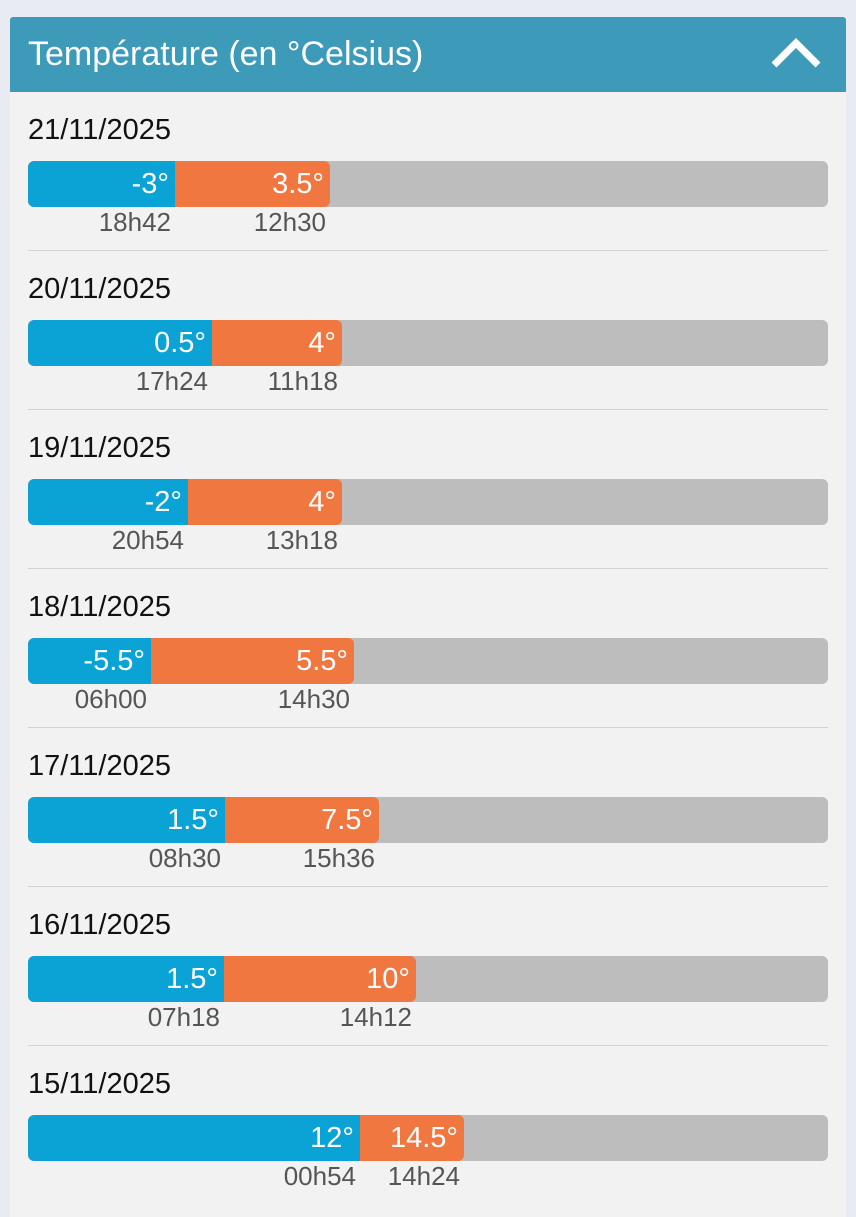  Describe the element at coordinates (99, 607) in the screenshot. I see `day-date: 18/11/2025` at that location.